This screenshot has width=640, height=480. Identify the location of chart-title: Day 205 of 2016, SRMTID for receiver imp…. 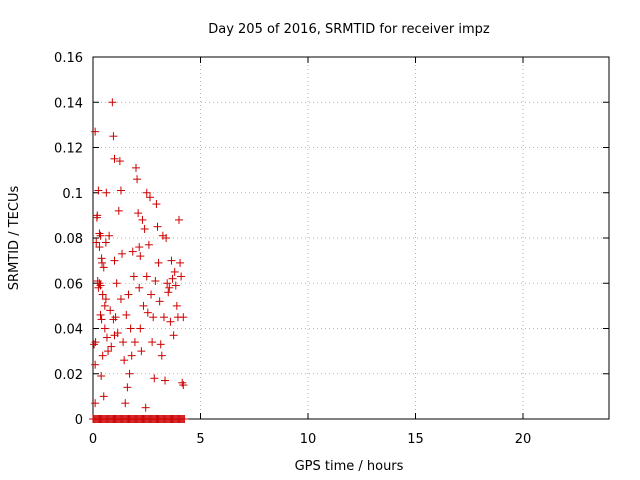
(349, 29).